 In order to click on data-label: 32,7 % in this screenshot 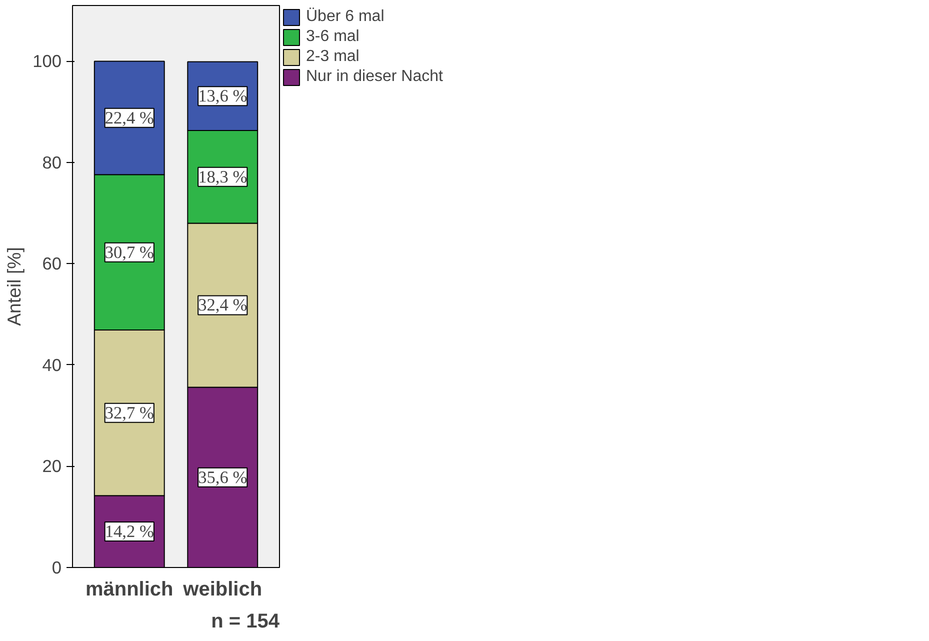, I will do `click(129, 412)`.